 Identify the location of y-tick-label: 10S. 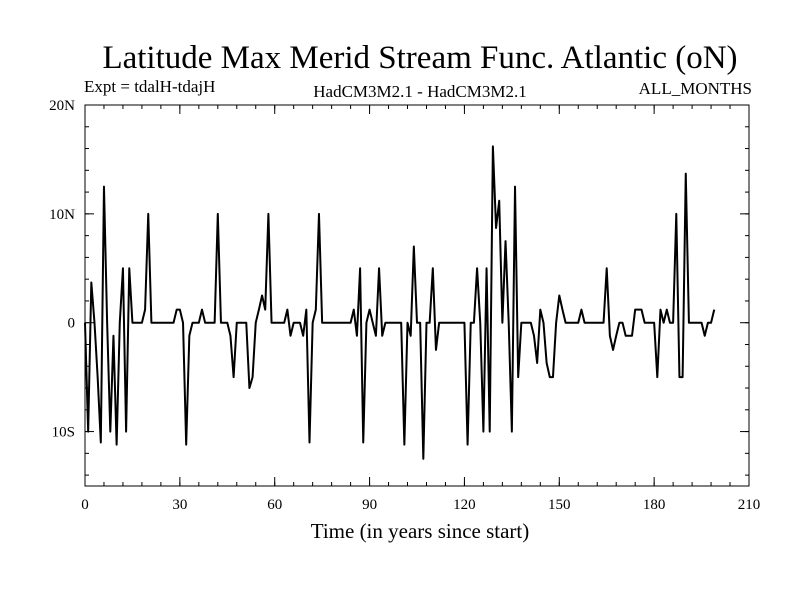
(63, 433).